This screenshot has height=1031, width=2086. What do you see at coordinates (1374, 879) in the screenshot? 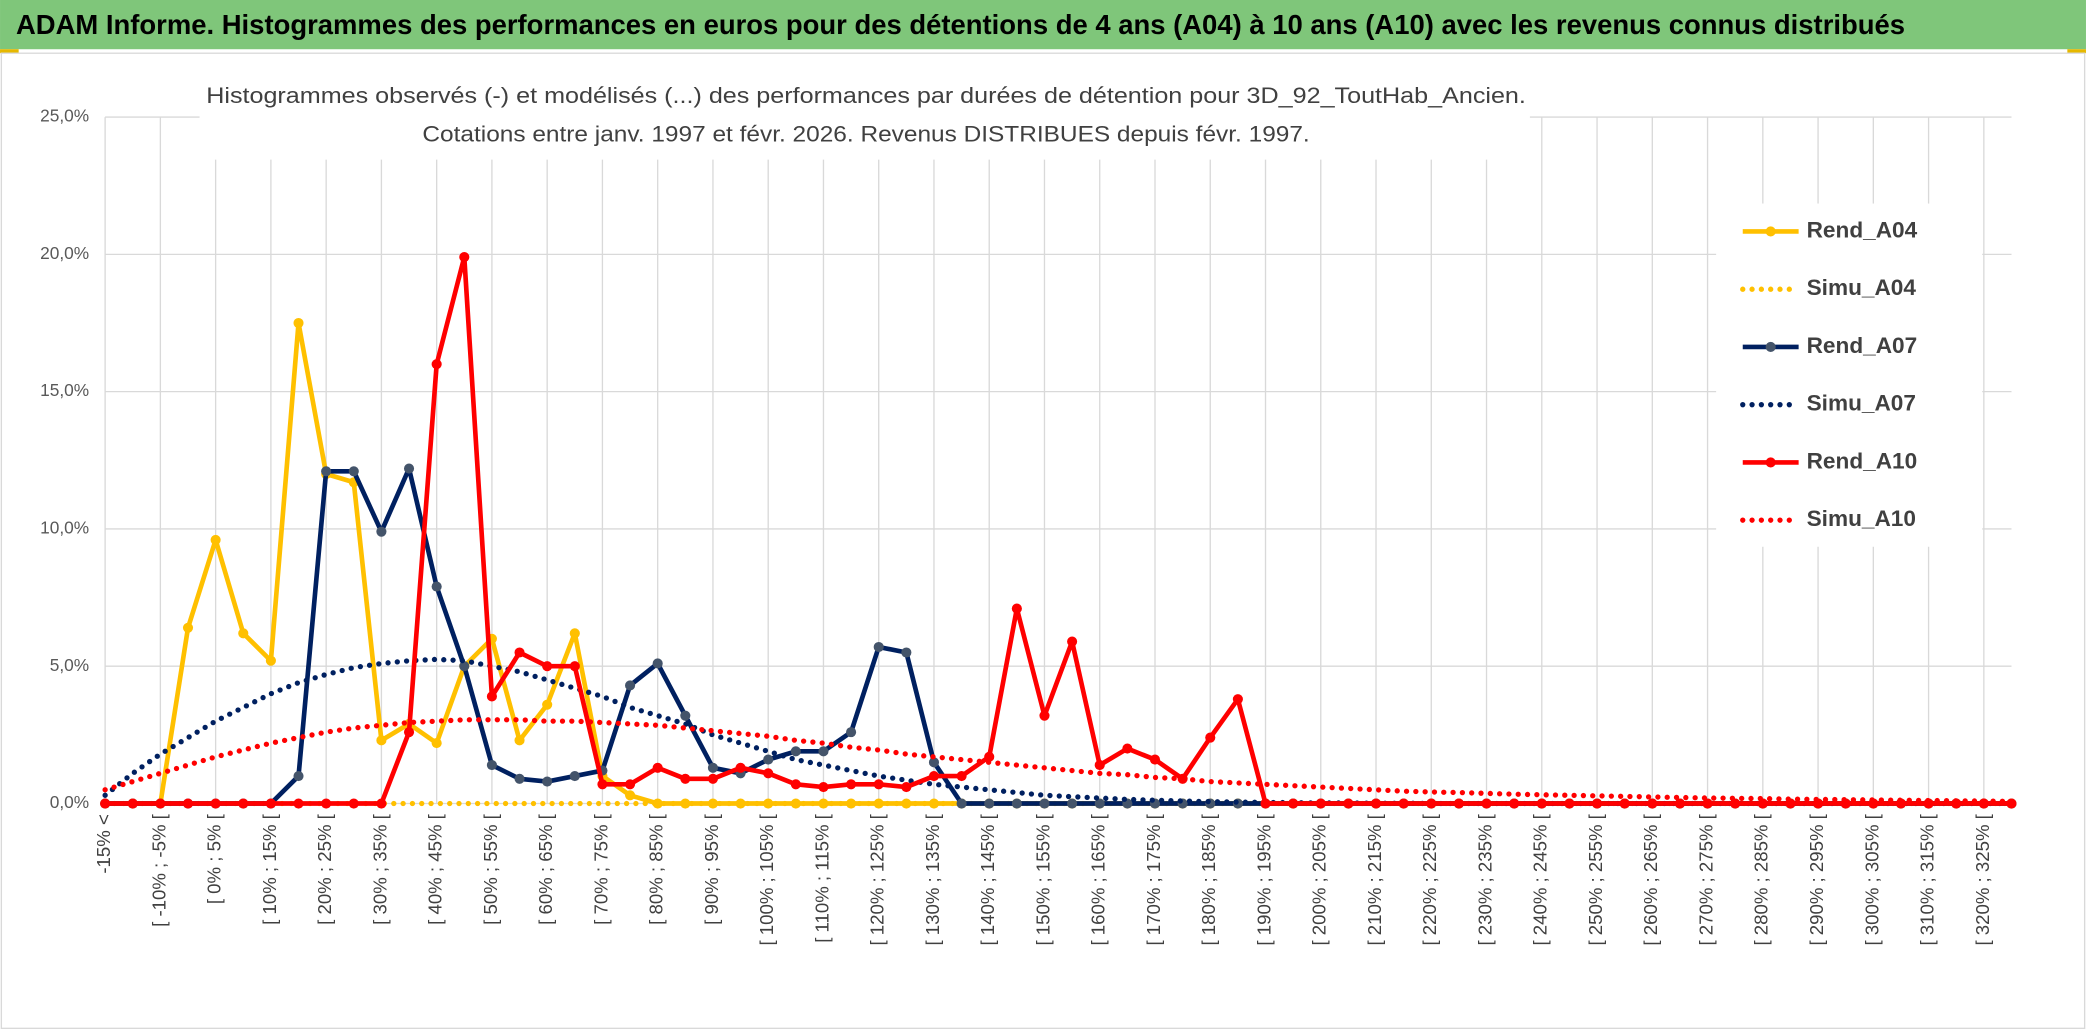
I see `x-tick-label: [ 210% ; 215% [` at bounding box center [1374, 879].